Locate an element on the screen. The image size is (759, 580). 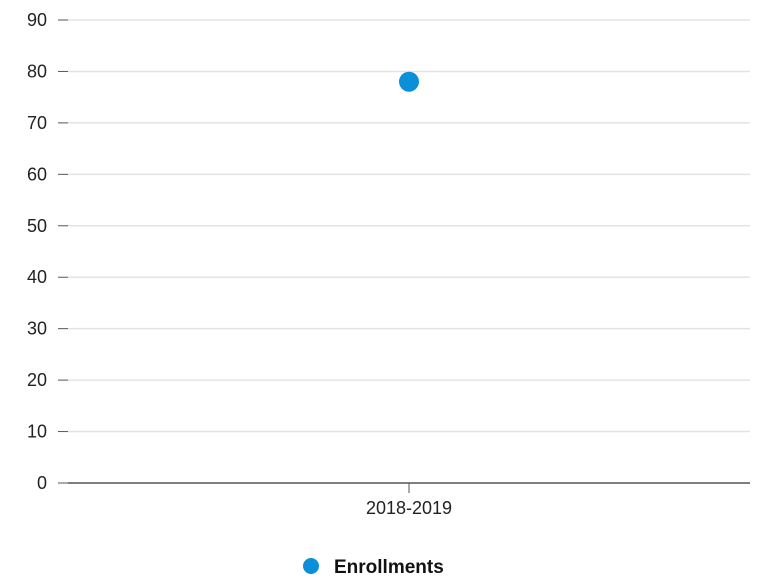
plot-area is located at coordinates (409, 81).